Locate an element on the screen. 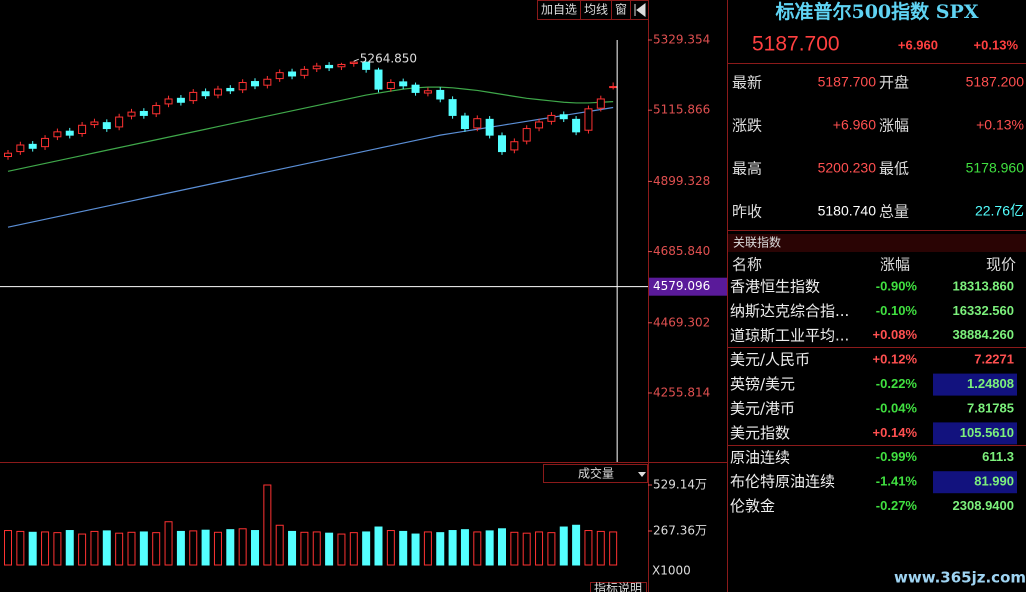 The image size is (1026, 592). related-name: 美元/人民币 is located at coordinates (770, 360).